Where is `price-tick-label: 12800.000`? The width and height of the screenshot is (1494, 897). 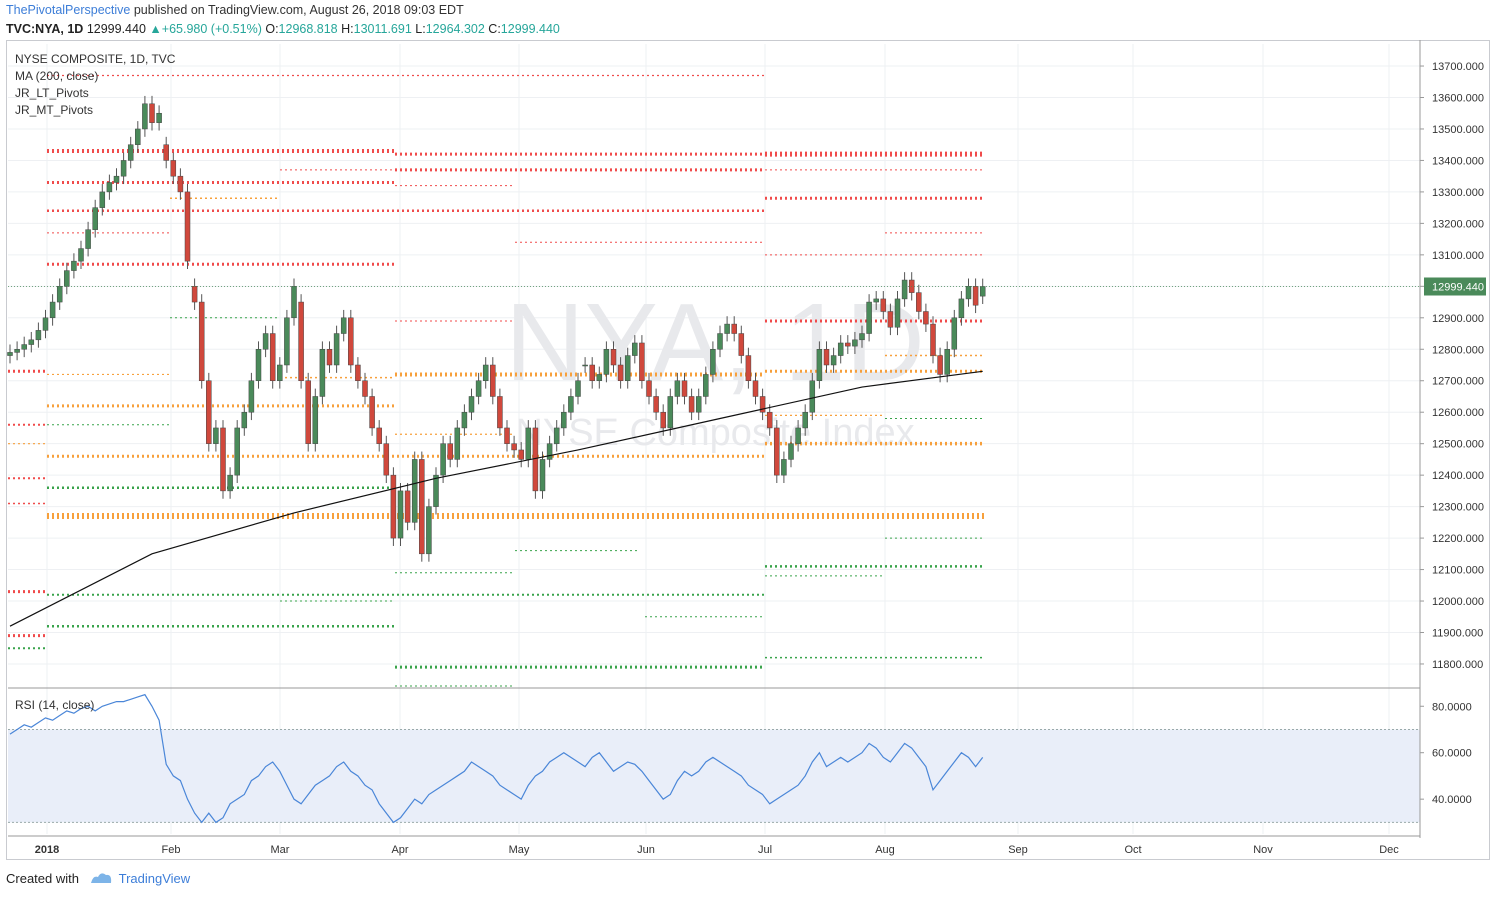 price-tick-label: 12800.000 is located at coordinates (1458, 350).